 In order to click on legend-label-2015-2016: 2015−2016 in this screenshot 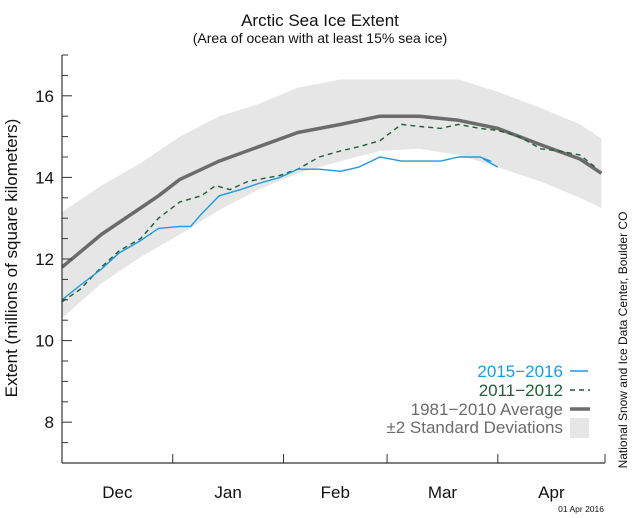, I will do `click(520, 371)`.